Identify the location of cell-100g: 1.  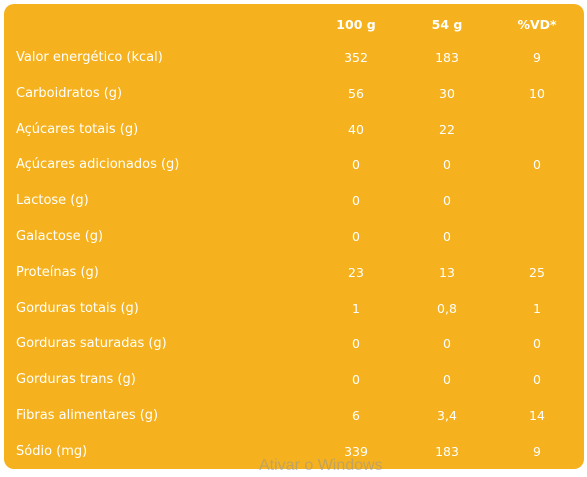
(356, 308).